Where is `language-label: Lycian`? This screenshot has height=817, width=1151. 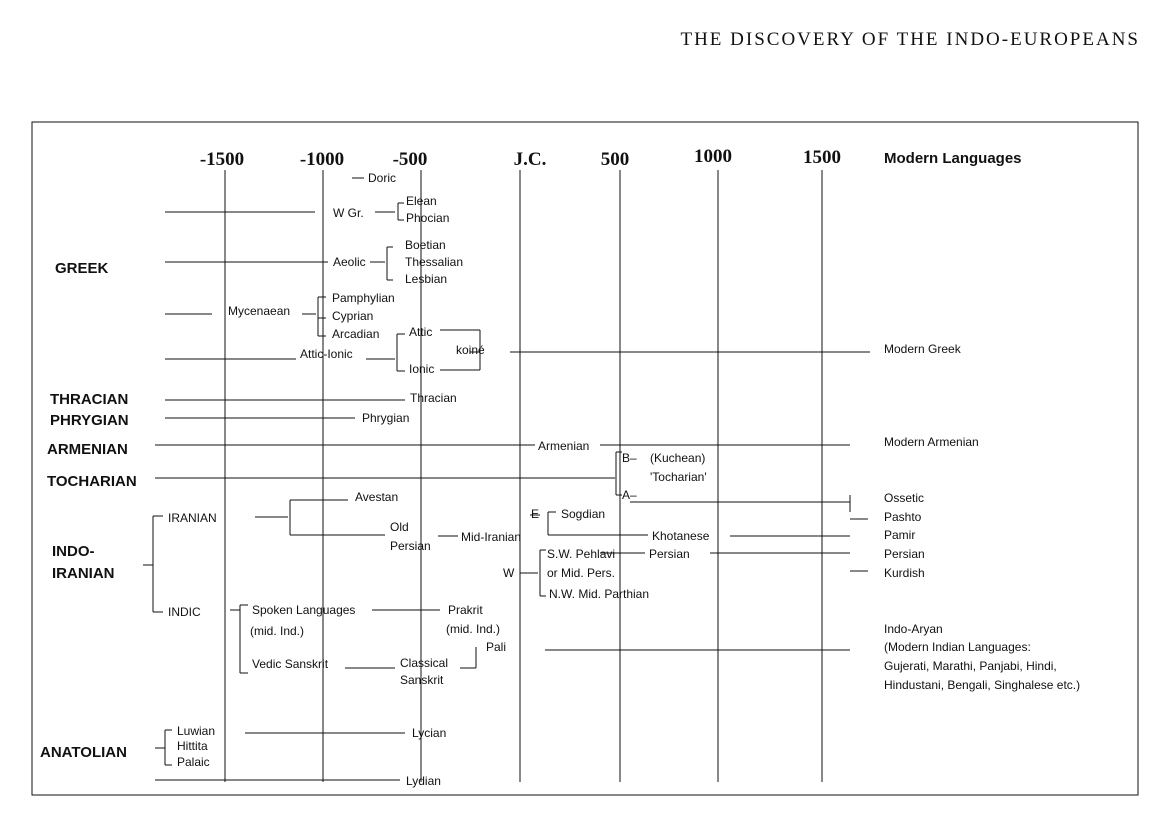 language-label: Lycian is located at coordinates (429, 733).